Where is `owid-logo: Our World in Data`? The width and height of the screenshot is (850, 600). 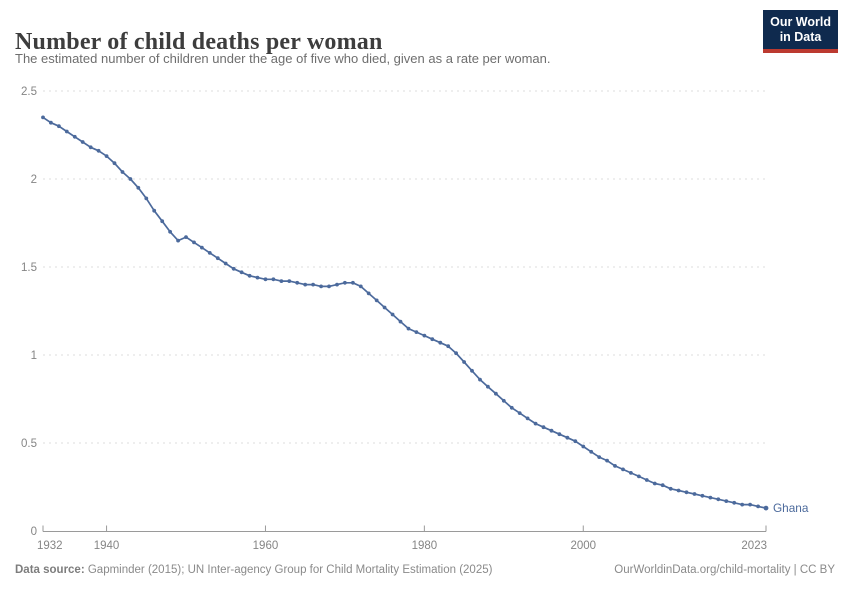 owid-logo: Our World in Data is located at coordinates (800, 31).